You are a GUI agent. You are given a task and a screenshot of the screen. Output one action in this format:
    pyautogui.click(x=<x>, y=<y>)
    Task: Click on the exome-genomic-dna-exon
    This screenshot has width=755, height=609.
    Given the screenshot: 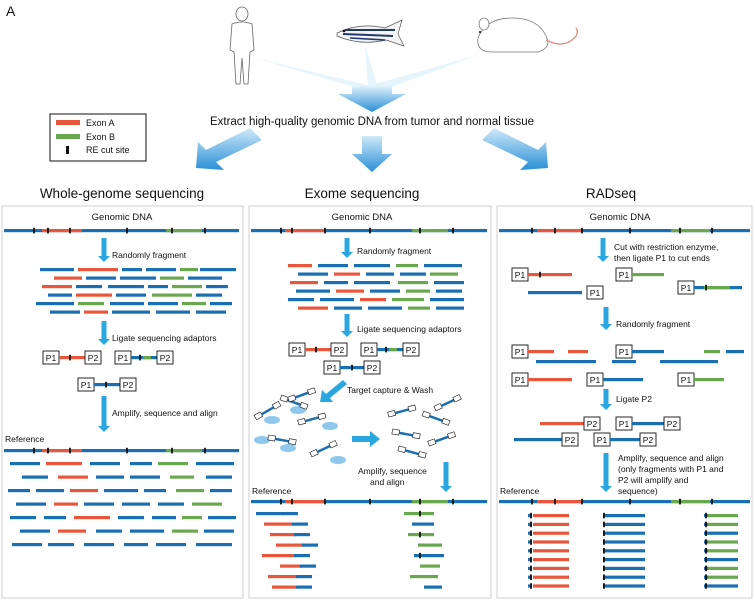 What is the action you would take?
    pyautogui.click(x=430, y=231)
    